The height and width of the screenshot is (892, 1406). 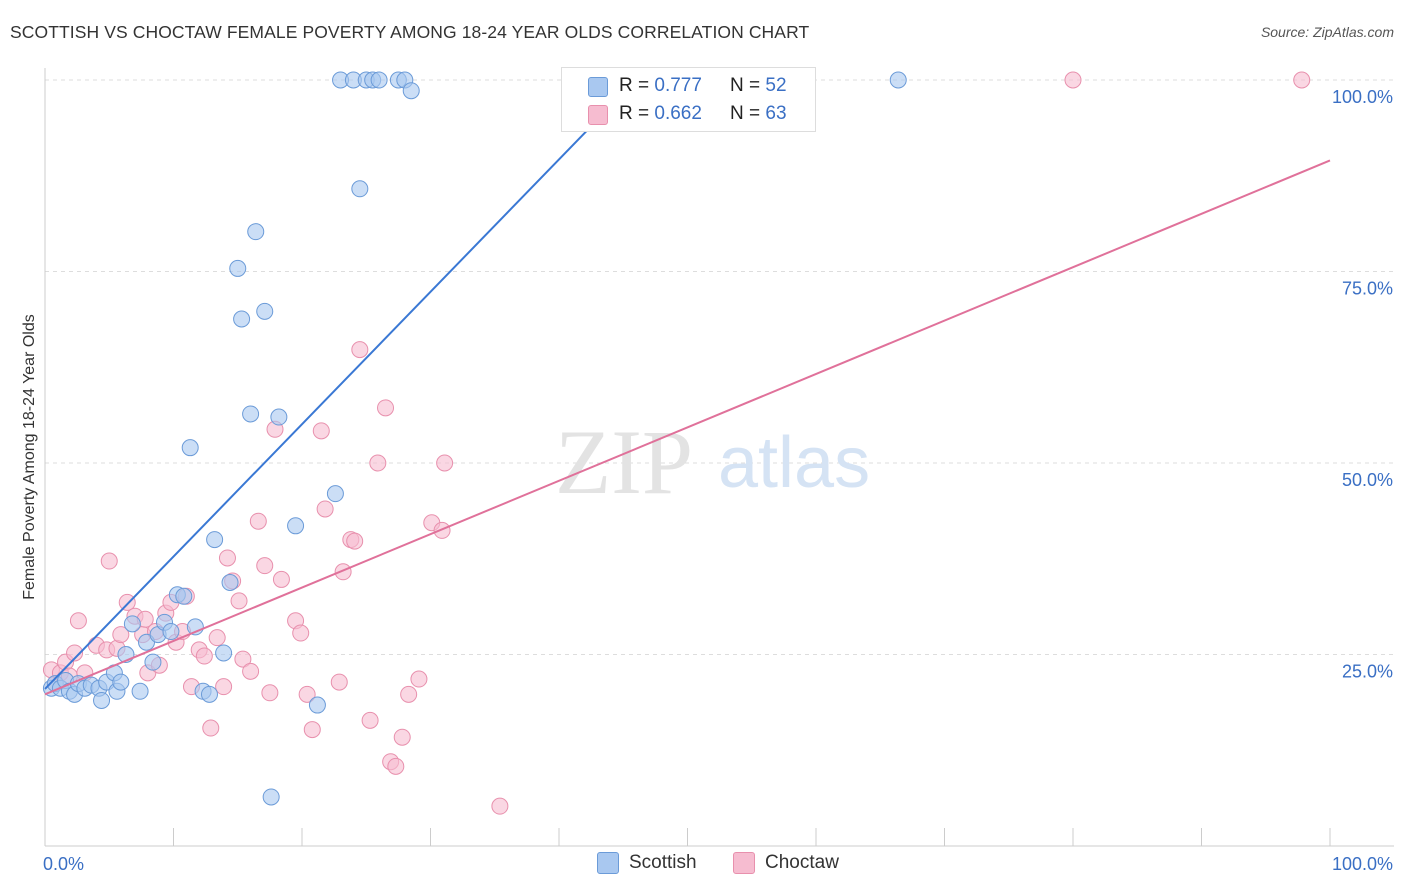 I want to click on legend-scottish-label: Scottish, so click(x=663, y=862).